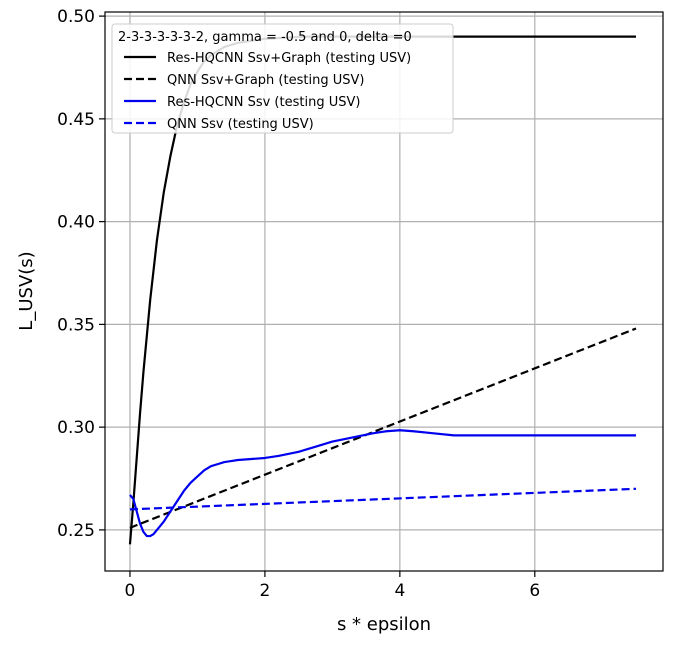  Describe the element at coordinates (534, 591) in the screenshot. I see `x-tick-label: 6` at that location.